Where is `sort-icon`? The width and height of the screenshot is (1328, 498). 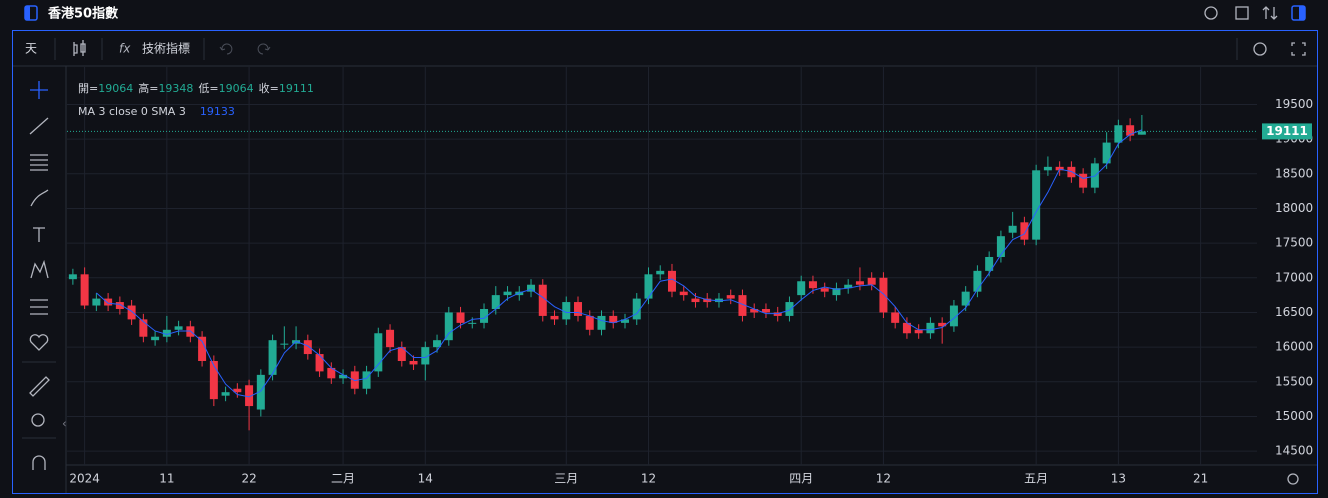
sort-icon is located at coordinates (1270, 13).